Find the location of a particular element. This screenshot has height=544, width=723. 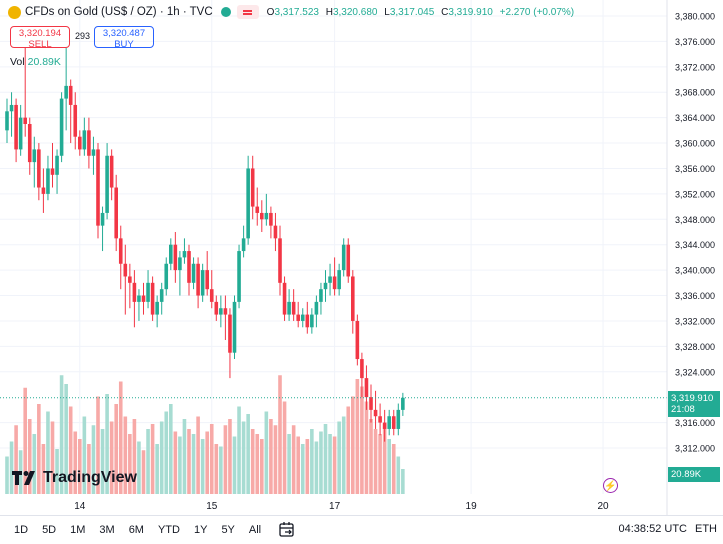

range-1d: 1D is located at coordinates (21, 530).